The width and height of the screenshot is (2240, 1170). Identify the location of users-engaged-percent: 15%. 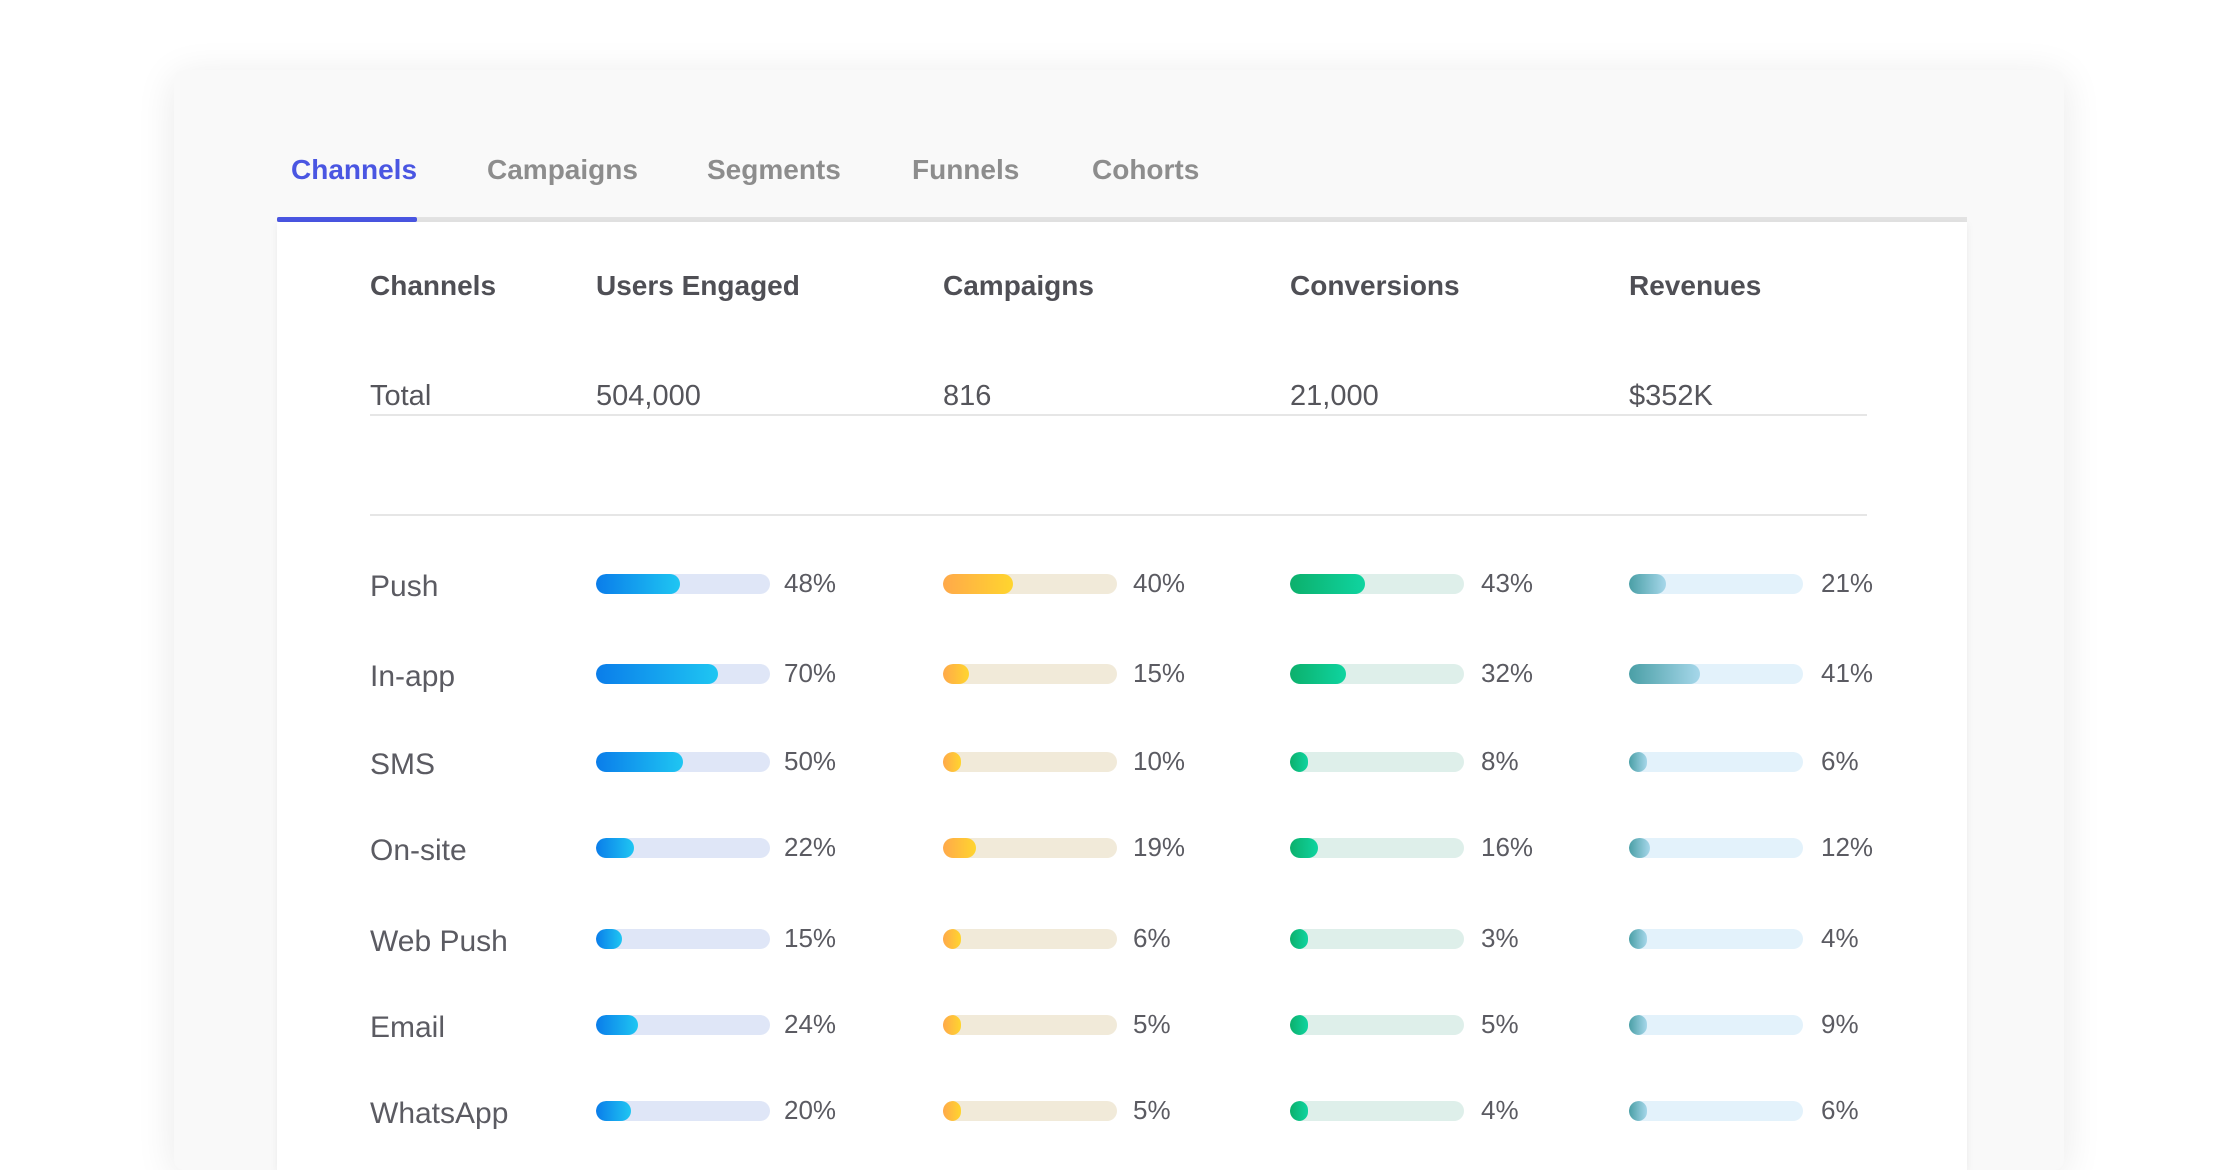
(810, 938).